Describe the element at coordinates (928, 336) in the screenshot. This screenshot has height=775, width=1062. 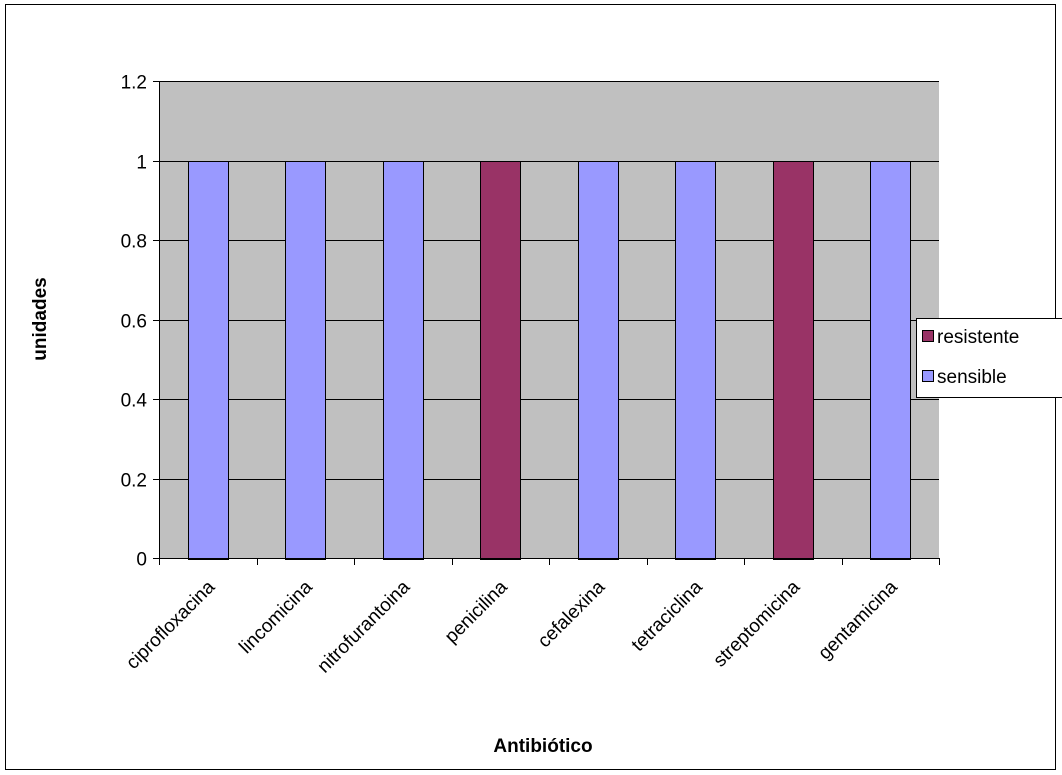
I see `legend-swatch-resistente` at that location.